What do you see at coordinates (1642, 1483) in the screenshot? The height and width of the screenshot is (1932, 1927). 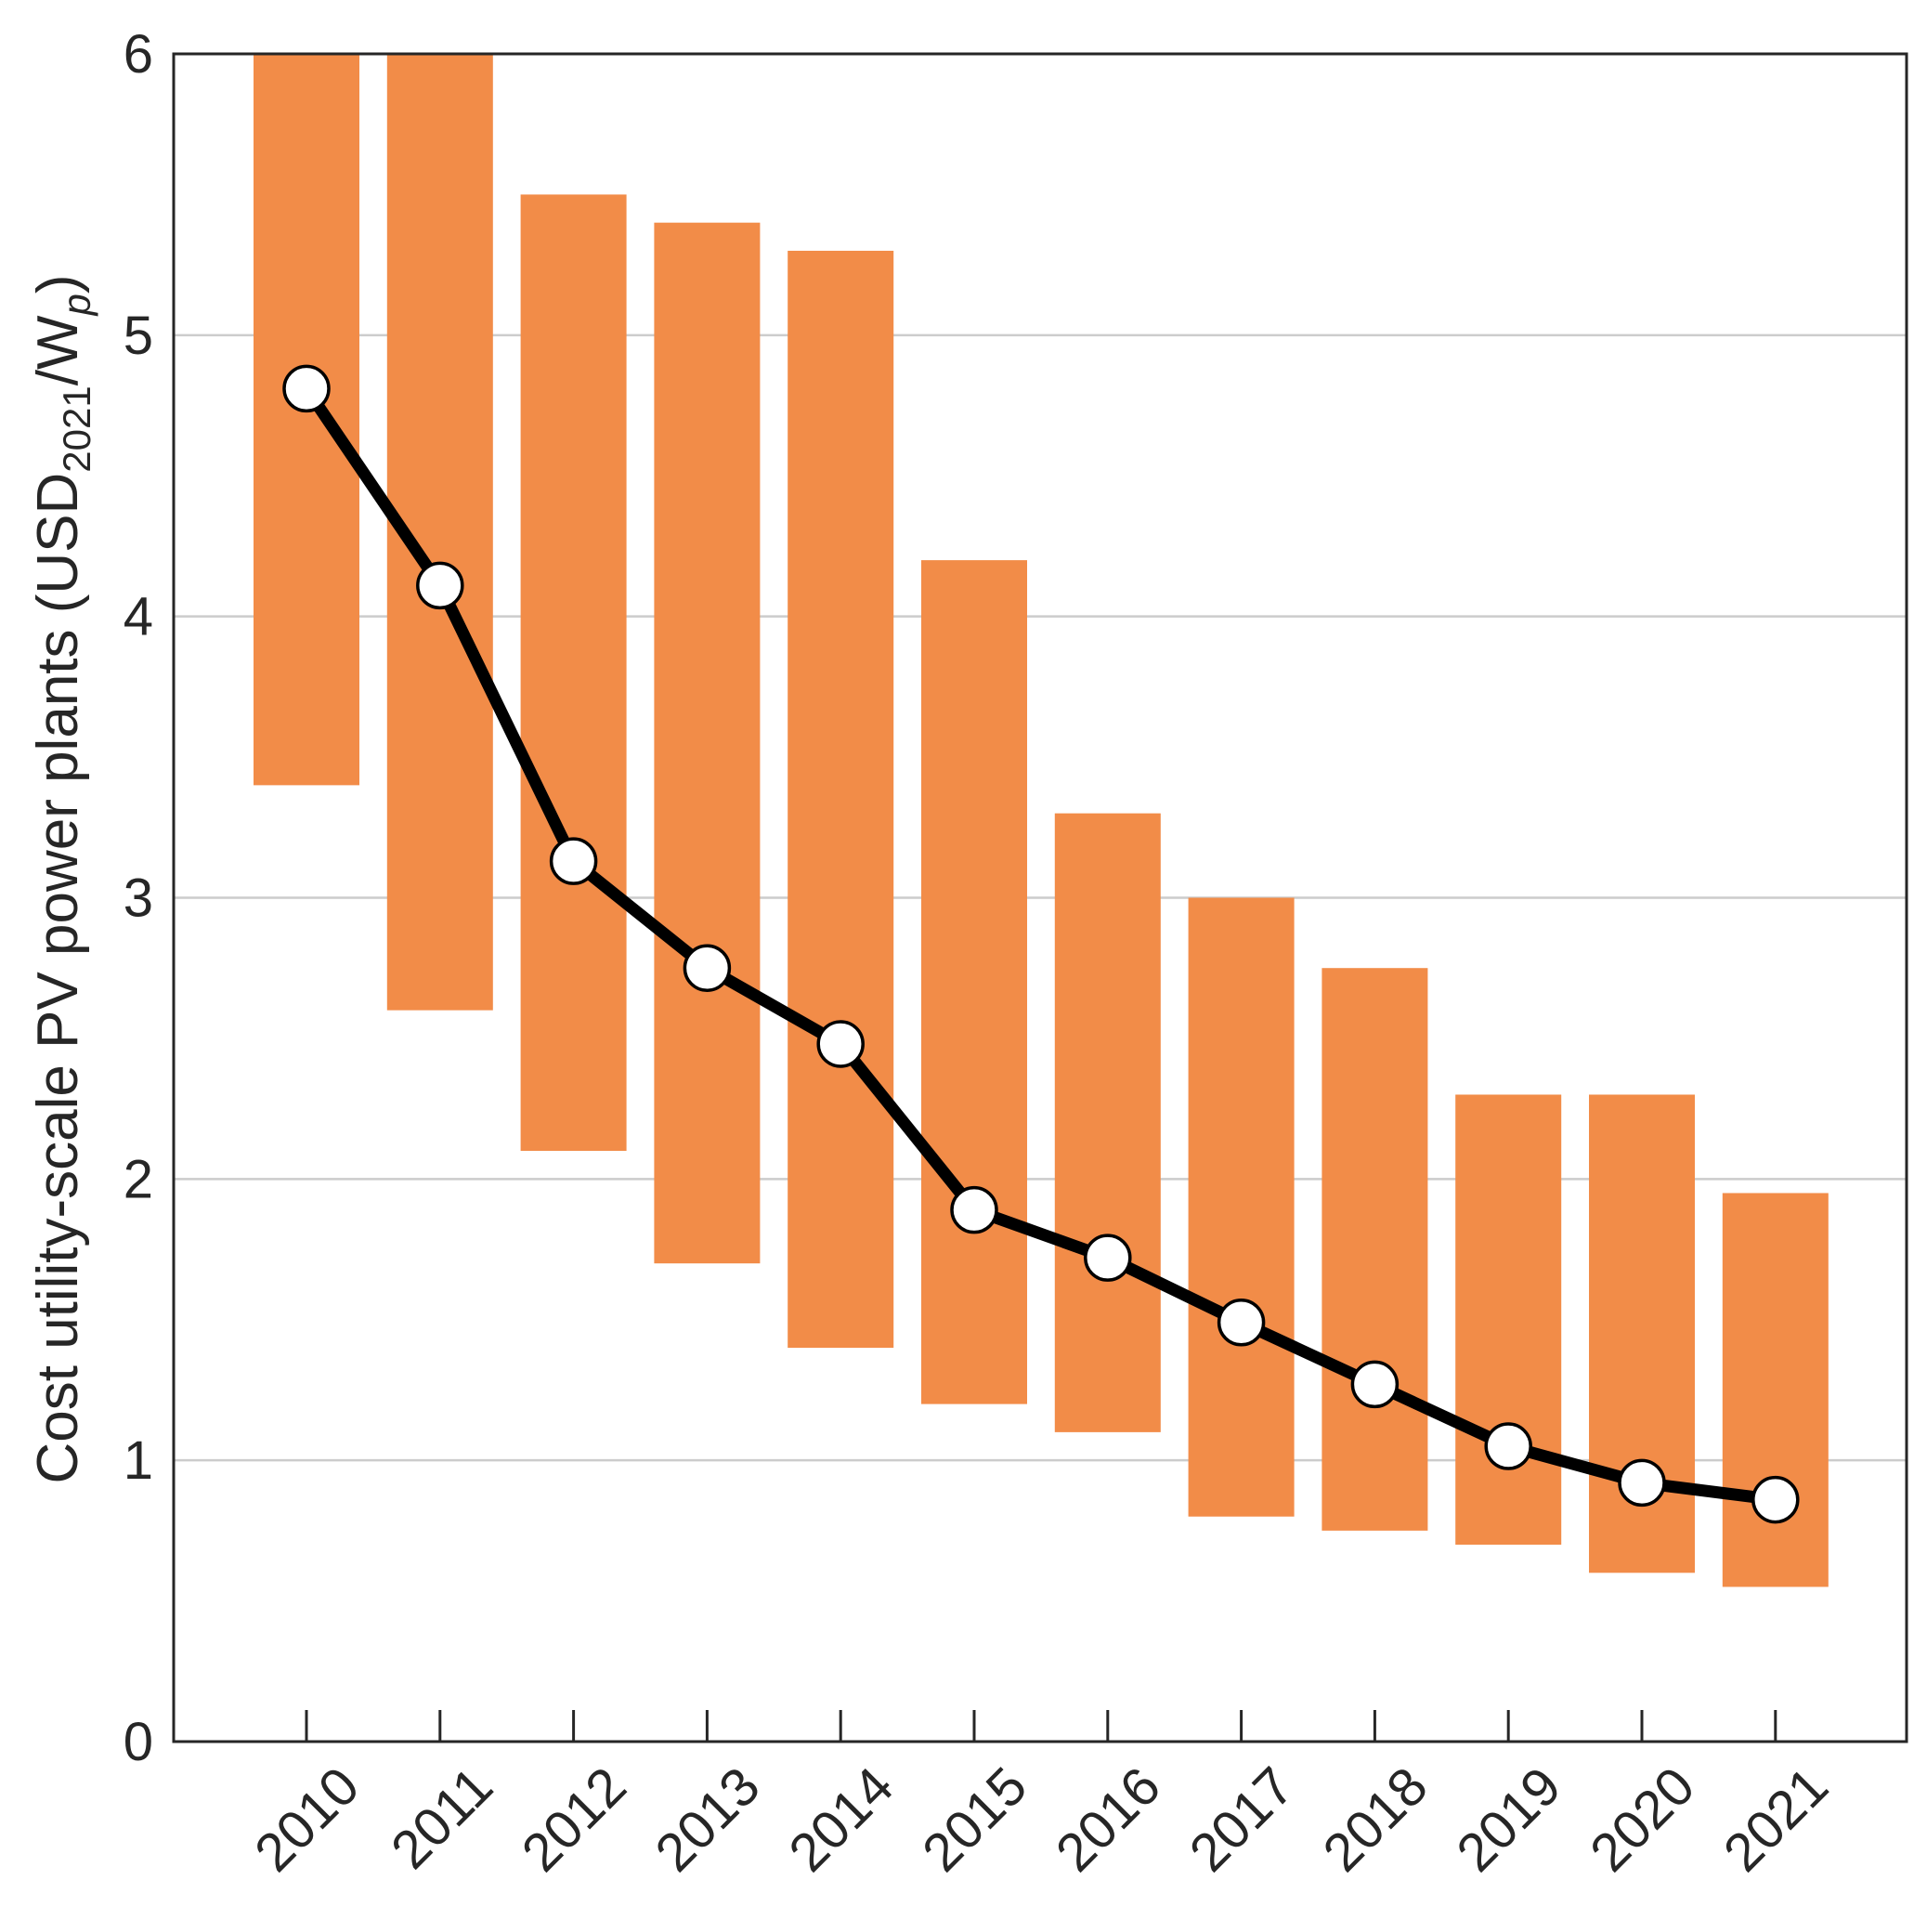 I see `marker-2020` at bounding box center [1642, 1483].